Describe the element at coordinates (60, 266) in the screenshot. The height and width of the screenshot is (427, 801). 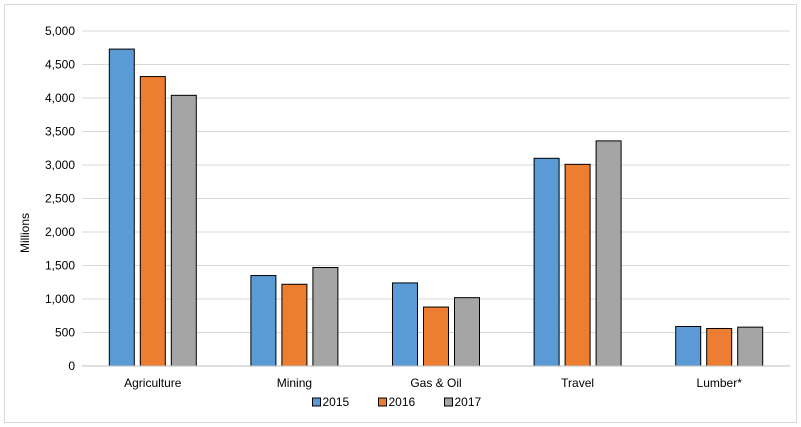
I see `y-tick-label: 1,500` at that location.